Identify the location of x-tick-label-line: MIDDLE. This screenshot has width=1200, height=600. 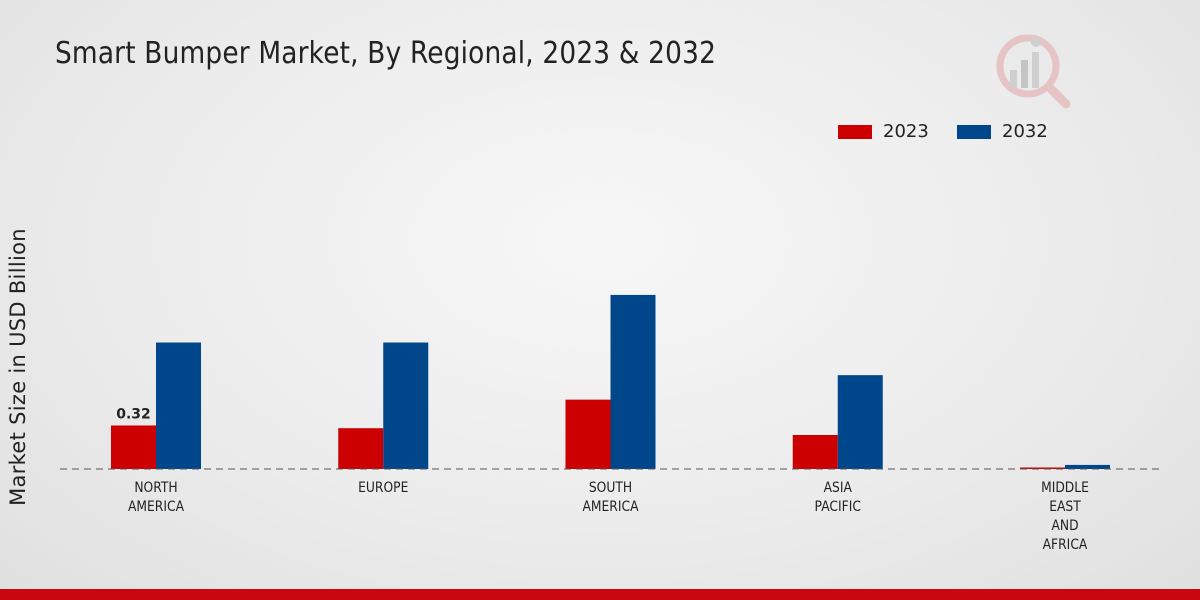
(1065, 488).